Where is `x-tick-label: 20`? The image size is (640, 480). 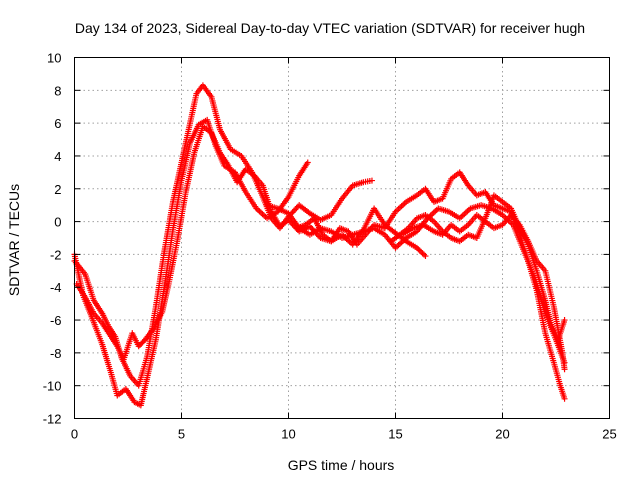 x-tick-label: 20 is located at coordinates (502, 434).